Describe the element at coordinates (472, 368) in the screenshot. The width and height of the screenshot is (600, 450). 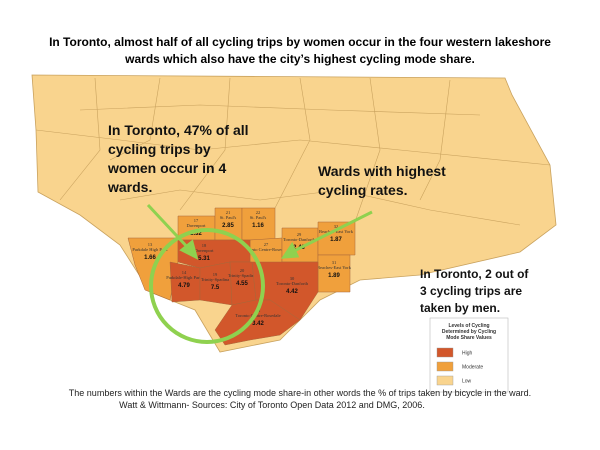
I see `legend-label: Moderate` at that location.